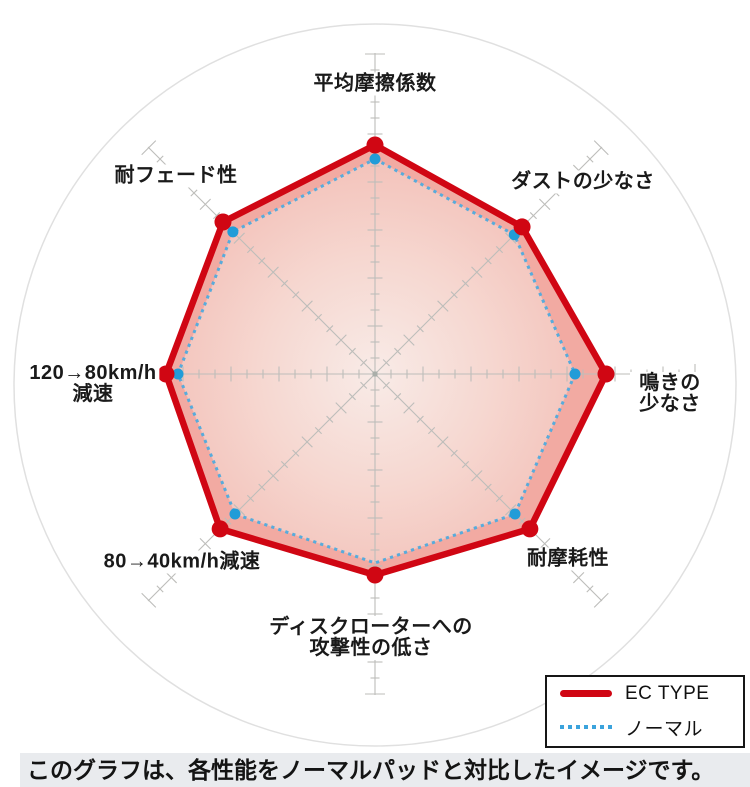 The image size is (750, 787). I want to click on axis-label-120-80-decel: 120→80km/h 減速, so click(93, 384).